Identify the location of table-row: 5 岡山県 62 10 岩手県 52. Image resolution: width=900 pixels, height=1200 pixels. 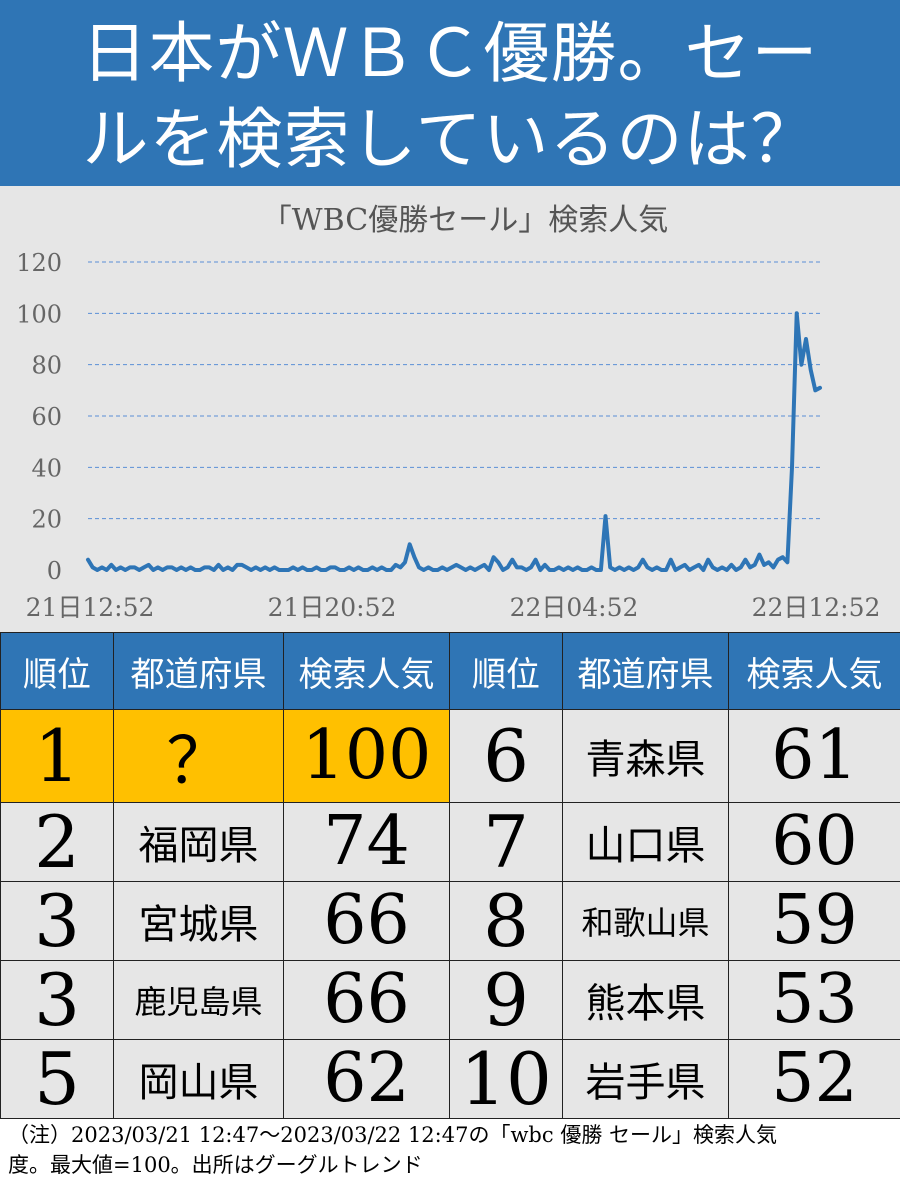
(450, 1079).